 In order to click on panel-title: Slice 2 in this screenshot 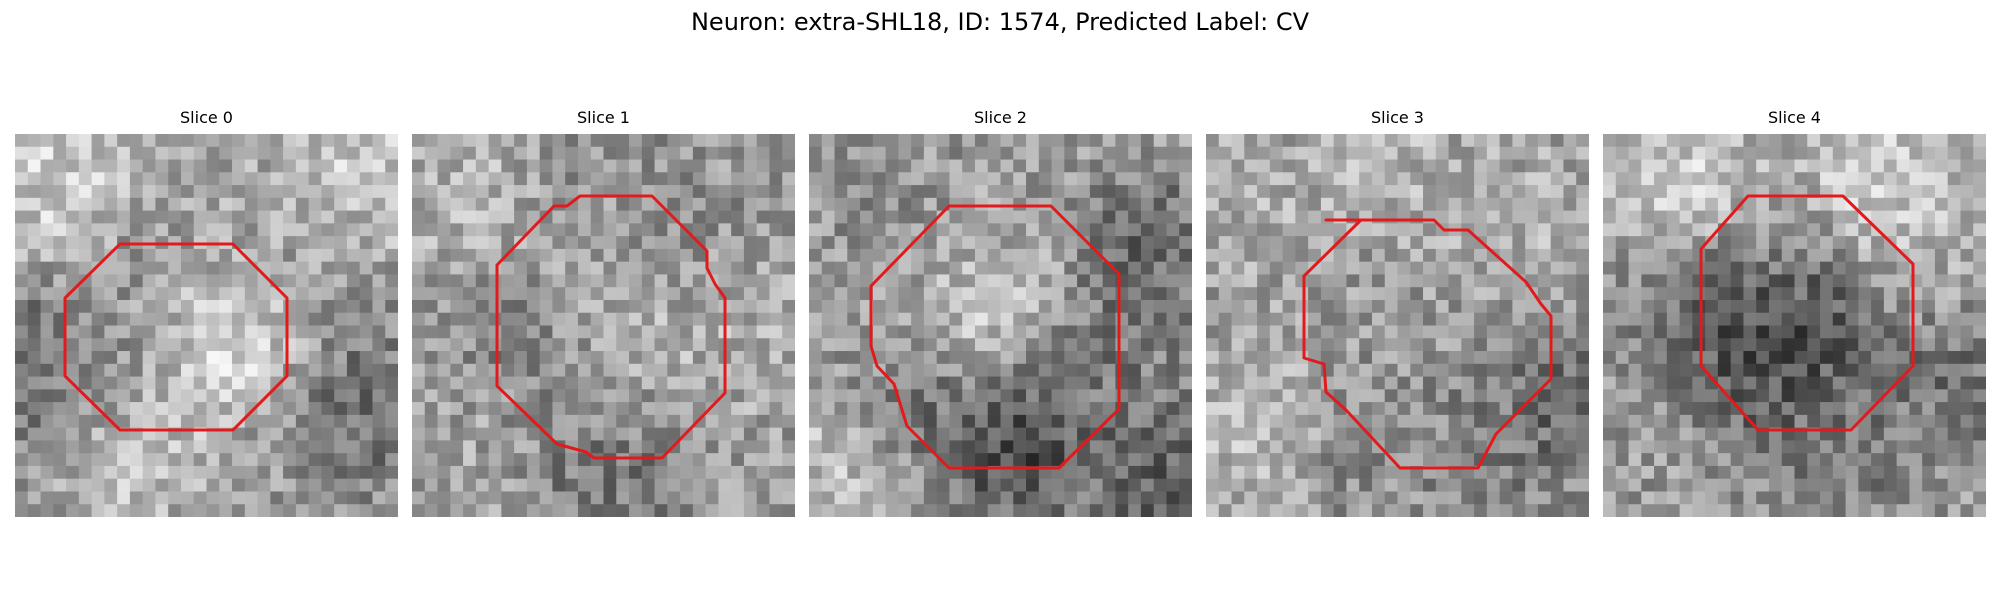, I will do `click(1000, 117)`.